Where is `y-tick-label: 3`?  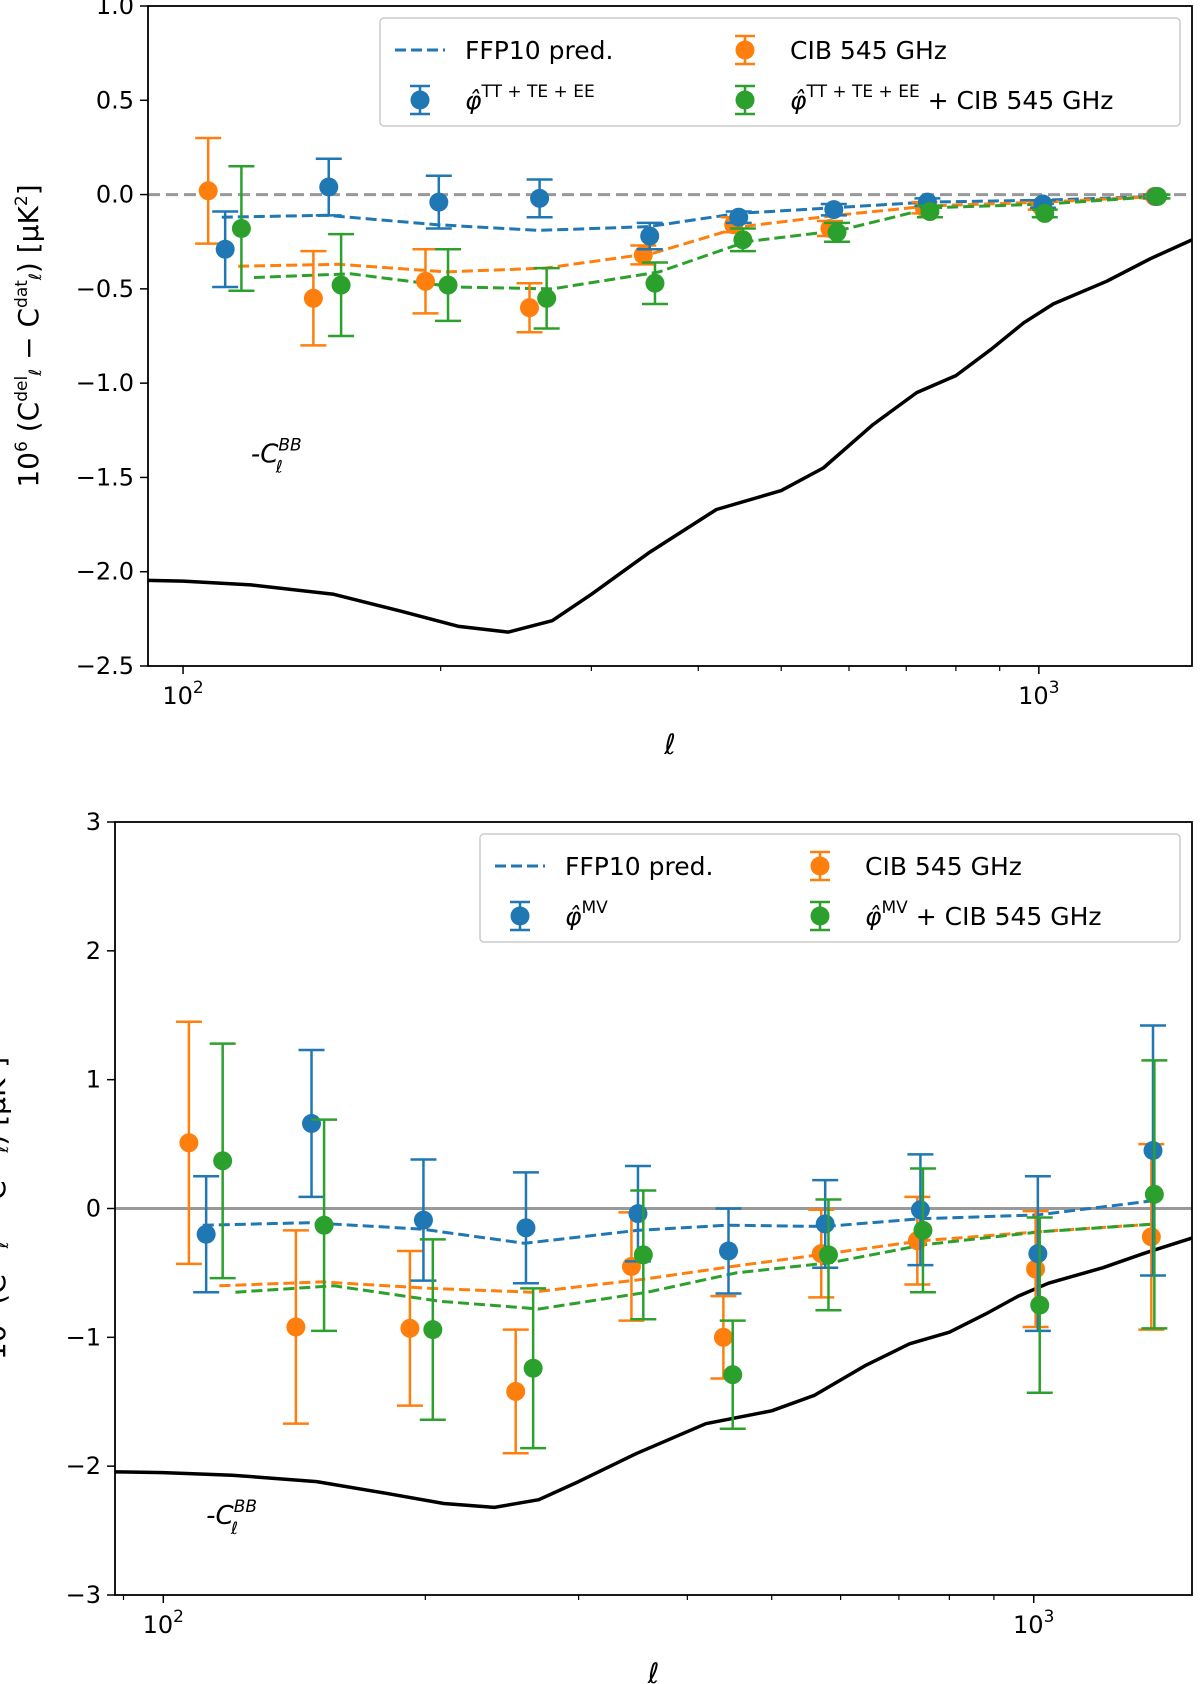 y-tick-label: 3 is located at coordinates (93, 822).